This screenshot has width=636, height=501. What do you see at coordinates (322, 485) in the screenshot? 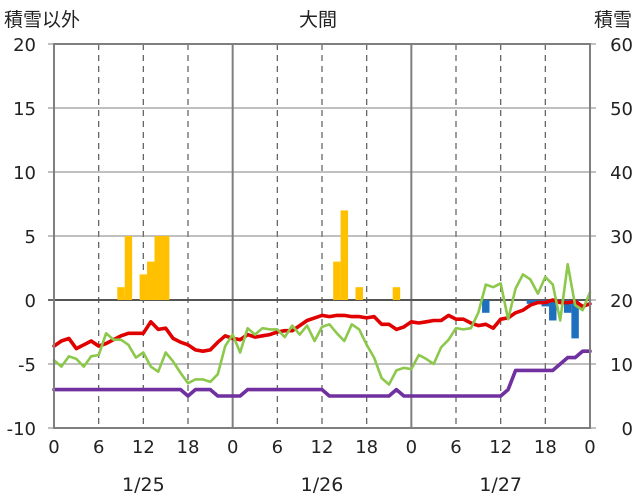
I see `date-label: 1/26` at bounding box center [322, 485].